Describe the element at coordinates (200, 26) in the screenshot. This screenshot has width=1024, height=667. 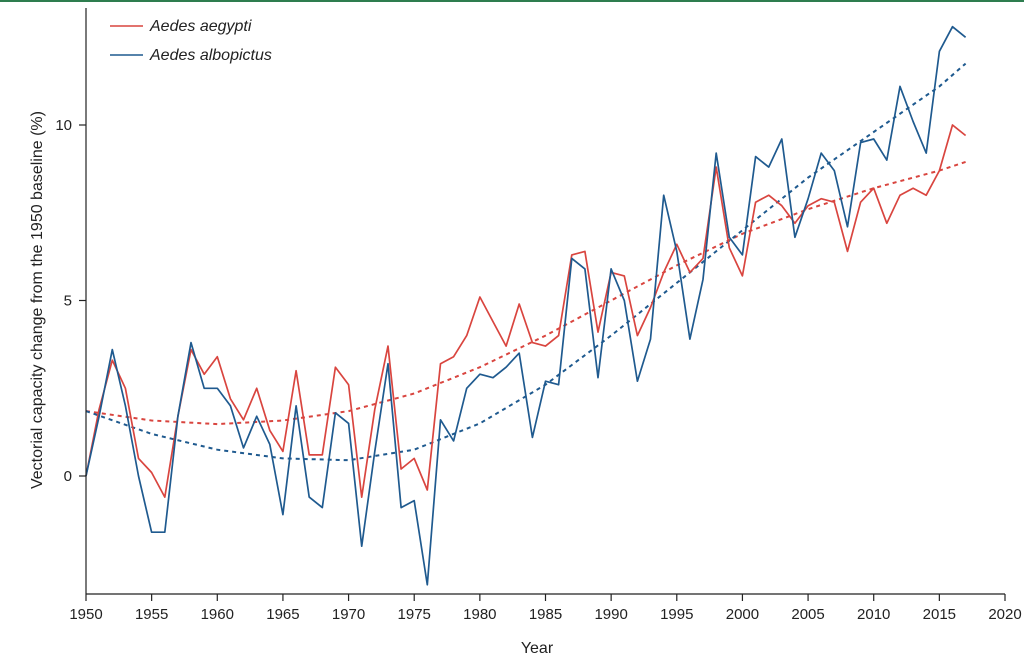
I see `legend-label-aegypti: Aedes aegypti` at that location.